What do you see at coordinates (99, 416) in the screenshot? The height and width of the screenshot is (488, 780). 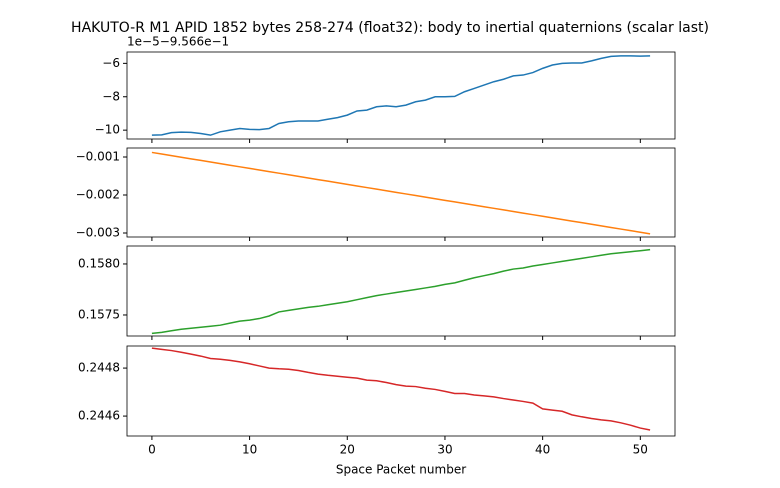 I see `y-tick-label: 0.2446` at bounding box center [99, 416].